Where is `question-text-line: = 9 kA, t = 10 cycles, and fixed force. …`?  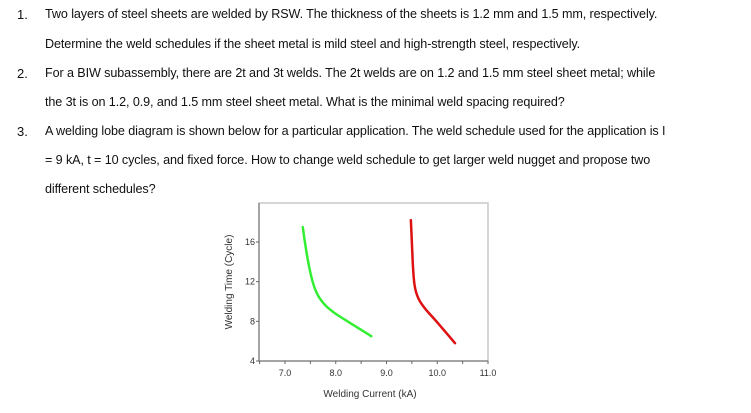
question-text-line: = 9 kA, t = 10 cycles, and fixed force. … is located at coordinates (348, 160).